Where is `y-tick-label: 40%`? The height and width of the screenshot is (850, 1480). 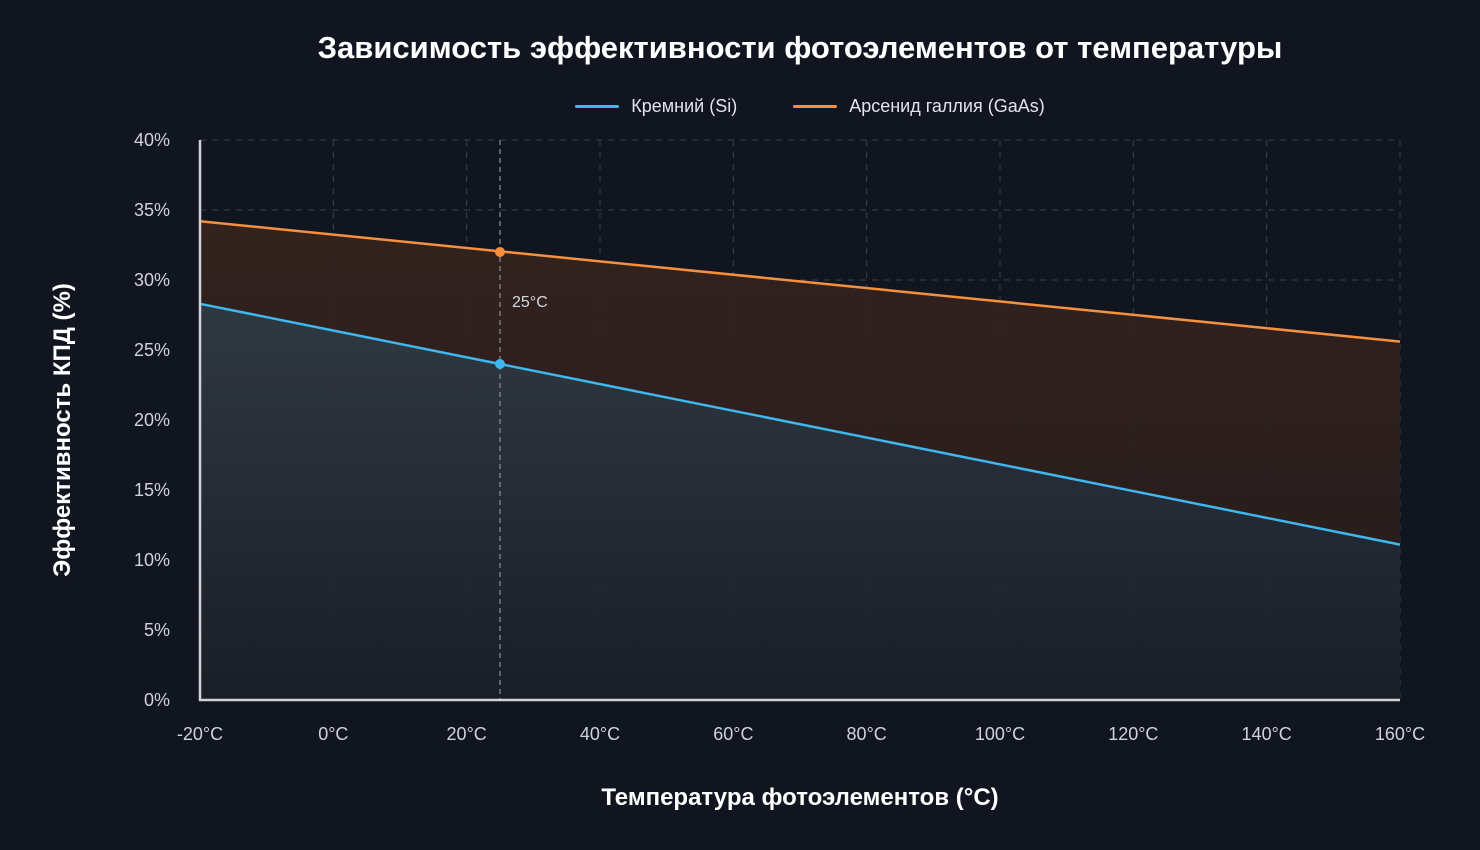 y-tick-label: 40% is located at coordinates (152, 140).